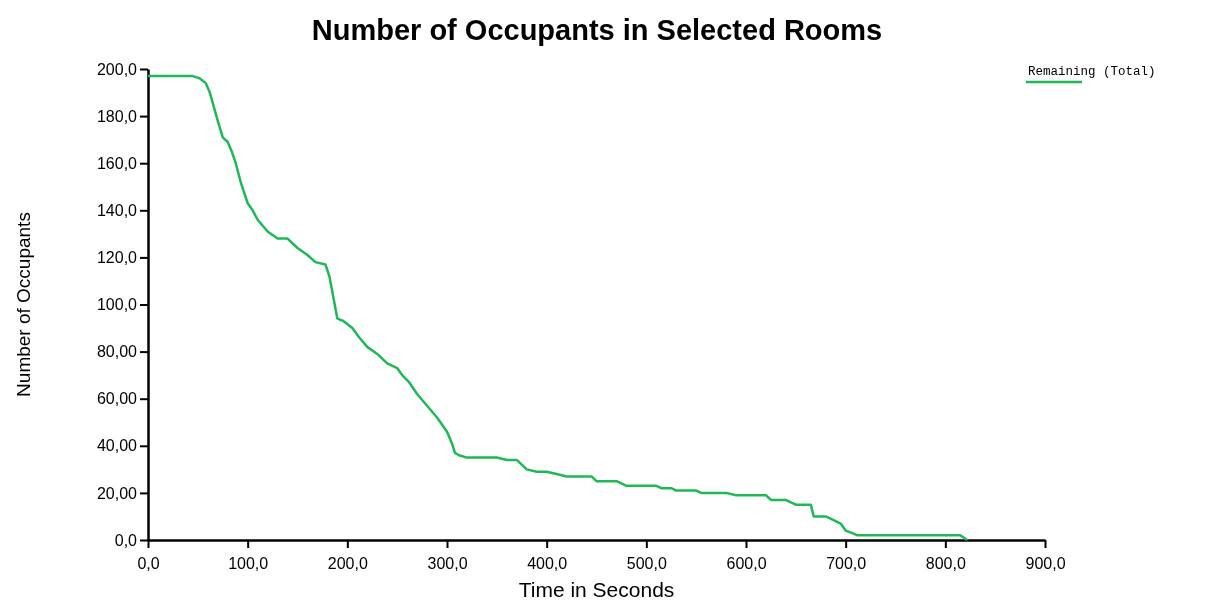 This screenshot has height=602, width=1215. Describe the element at coordinates (117, 69) in the screenshot. I see `y-tick-label: 200,0` at that location.